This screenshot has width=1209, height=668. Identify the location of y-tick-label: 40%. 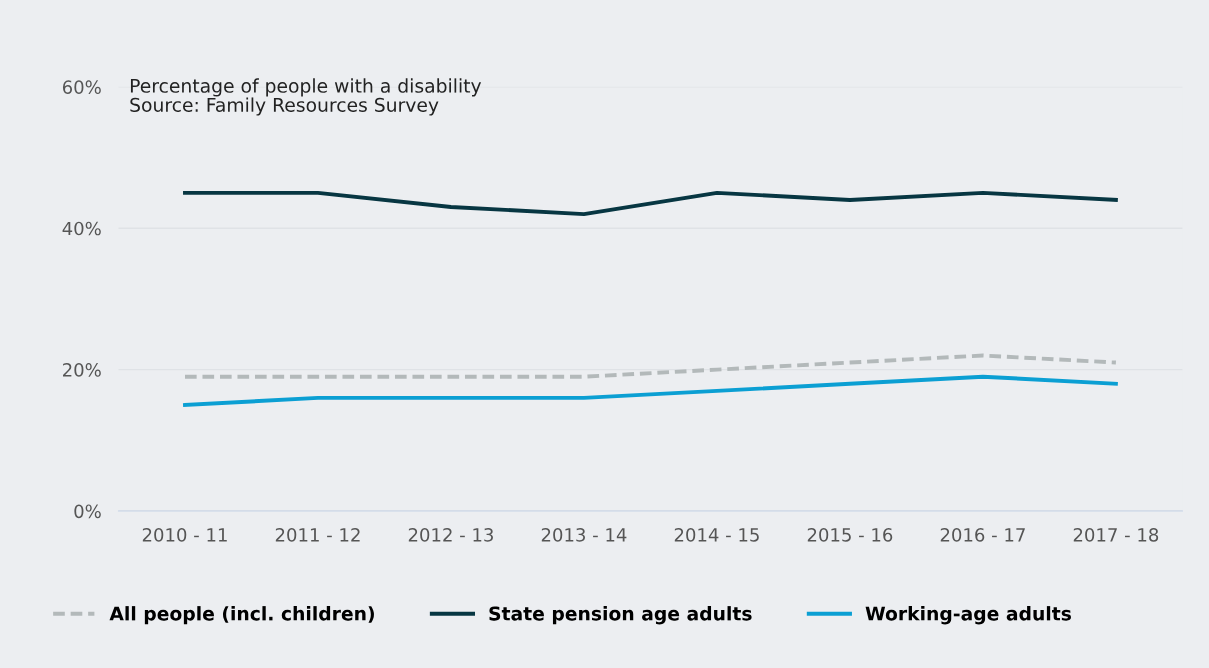
(81, 228).